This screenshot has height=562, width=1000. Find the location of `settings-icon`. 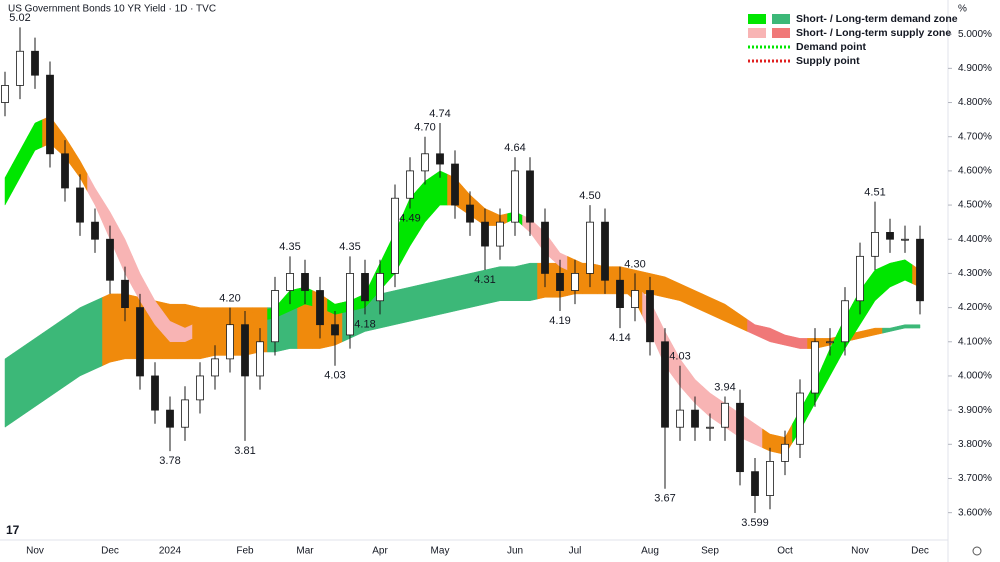

settings-icon is located at coordinates (977, 551).